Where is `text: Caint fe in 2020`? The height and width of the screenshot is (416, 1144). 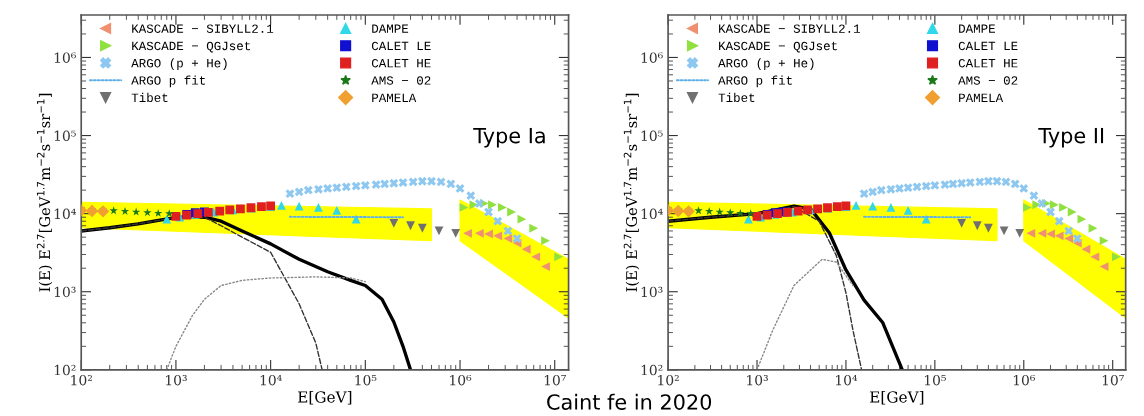 text: Caint fe in 2020 is located at coordinates (629, 401).